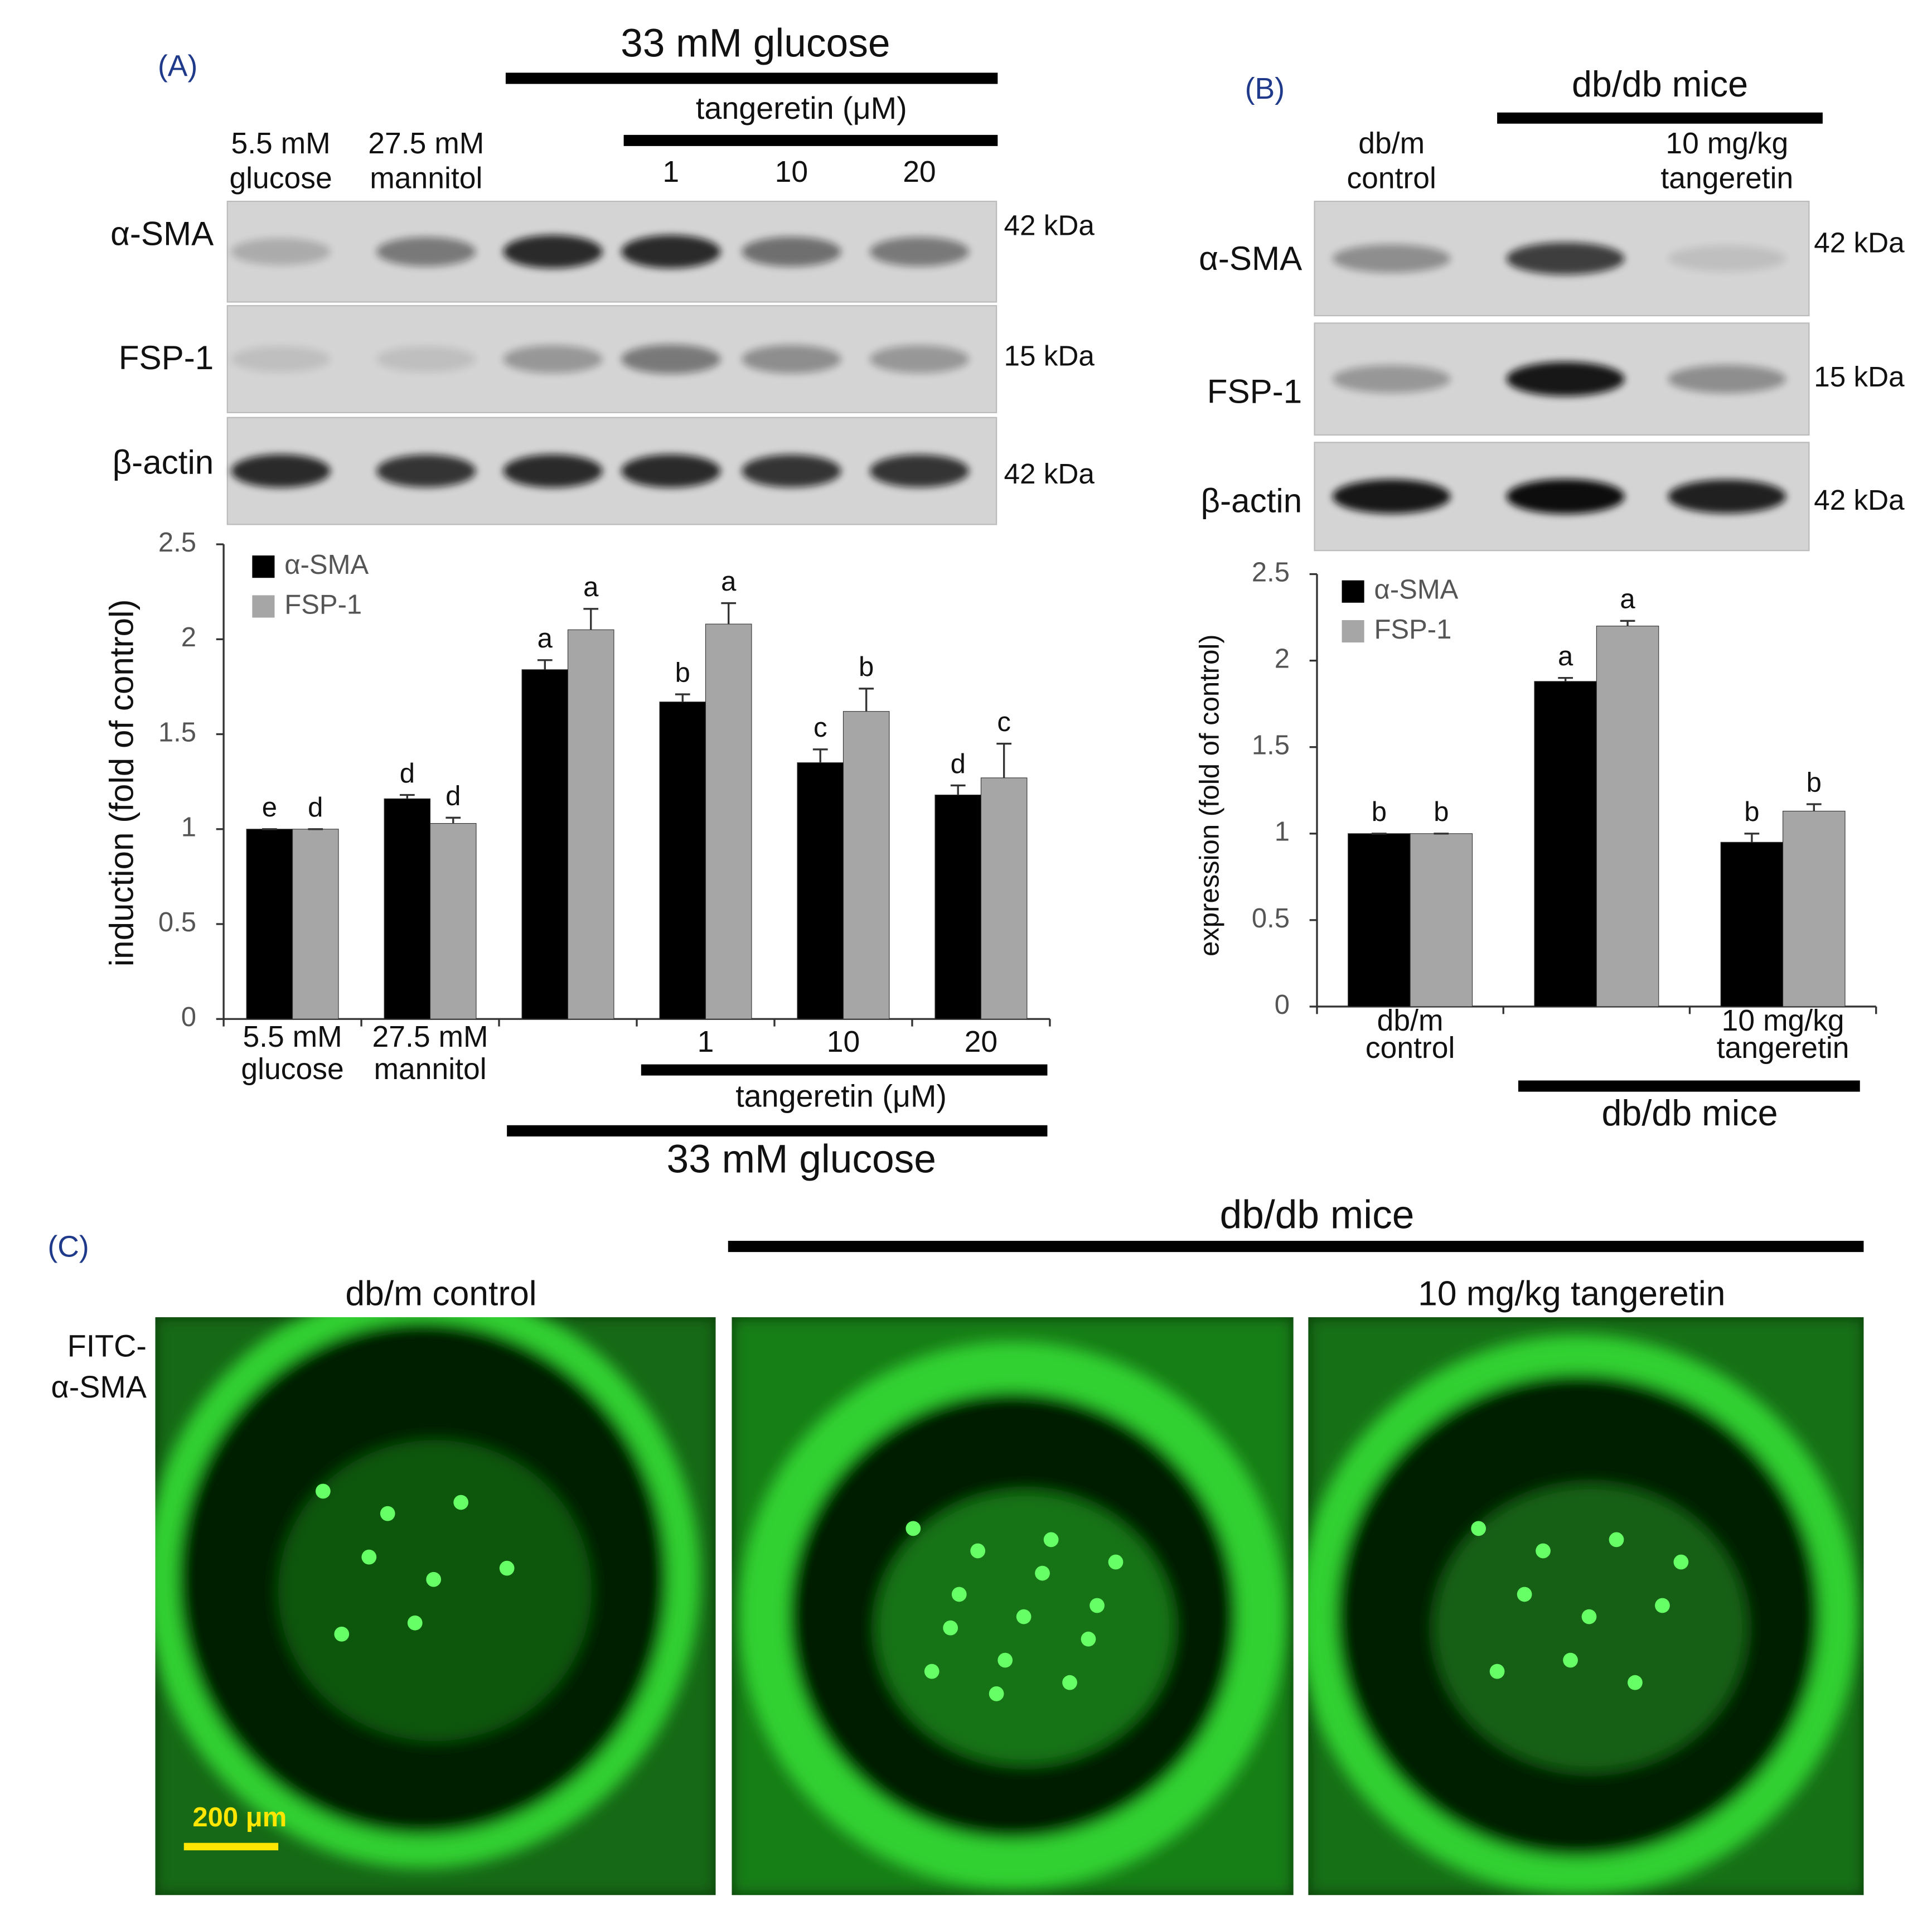  Describe the element at coordinates (791, 172) in the screenshot. I see `lane-label: 10` at that location.